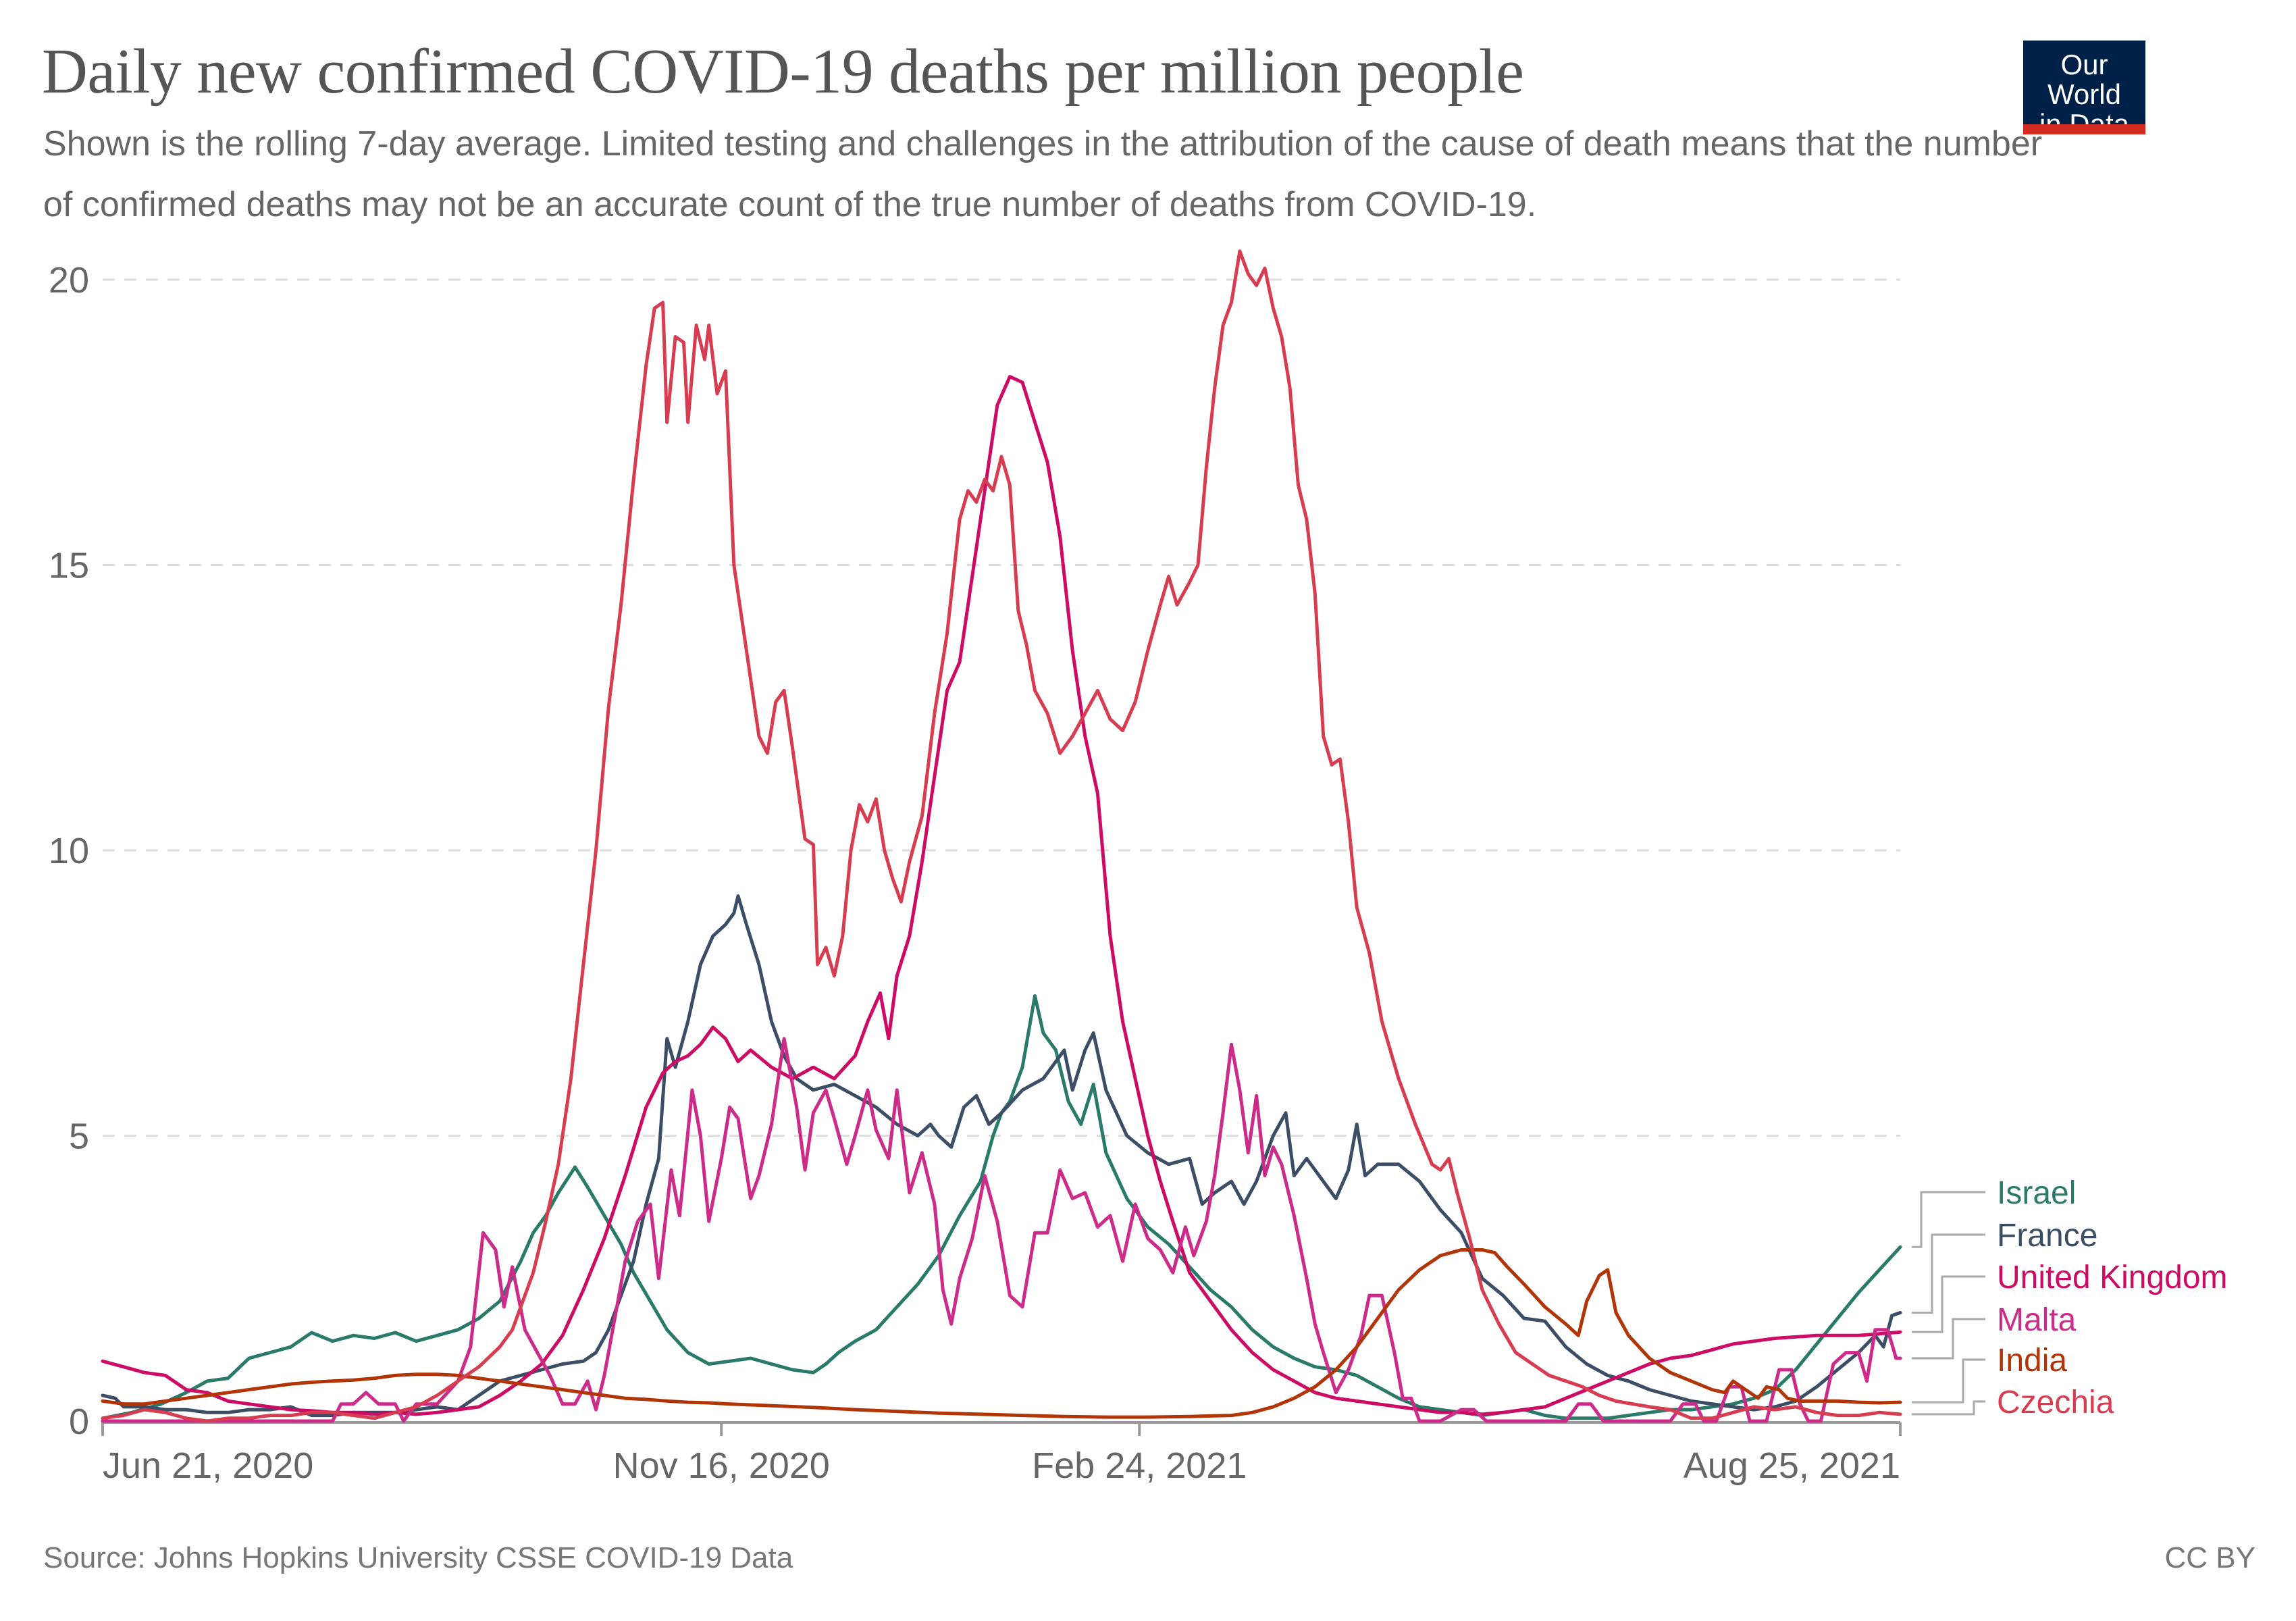 This screenshot has height=1621, width=2296. What do you see at coordinates (2047, 1236) in the screenshot?
I see `legend-label-france: France` at bounding box center [2047, 1236].